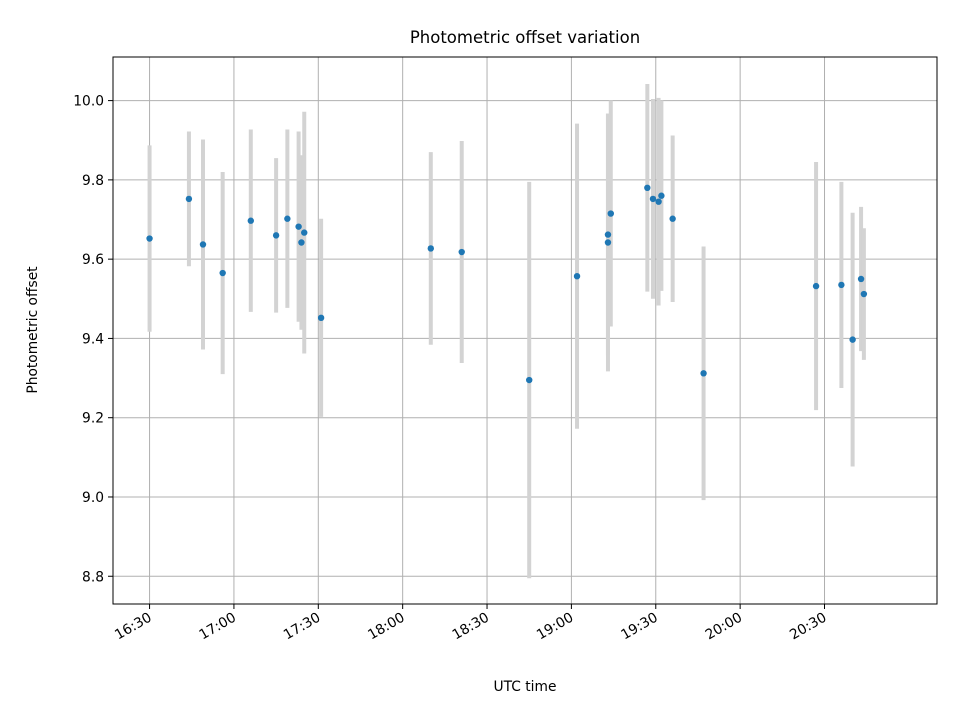 This screenshot has height=720, width=960. What do you see at coordinates (93, 181) in the screenshot?
I see `y-tick-label: 9.8` at bounding box center [93, 181].